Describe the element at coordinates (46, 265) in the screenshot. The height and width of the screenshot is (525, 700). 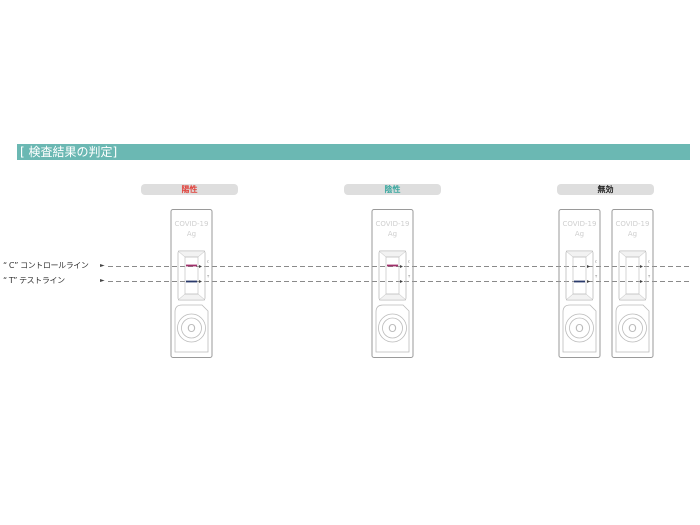
I see `c-line-label: “ C” コントロールライン` at that location.